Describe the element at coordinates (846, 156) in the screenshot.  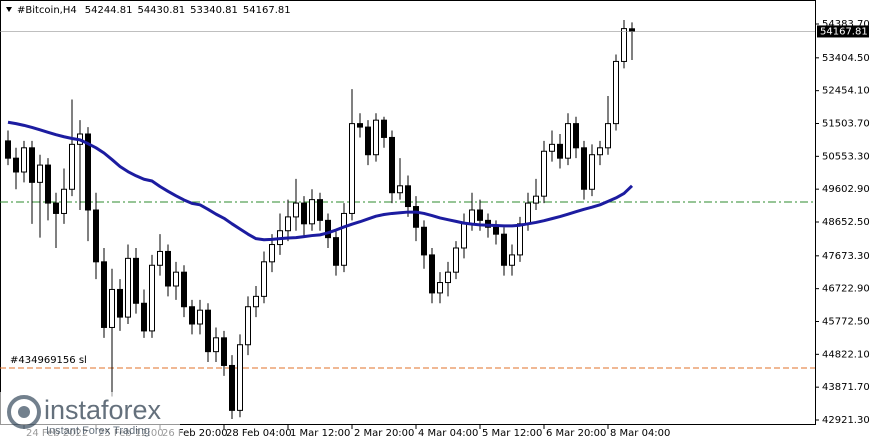
I see `y-tick-label: 50553.30` at that location.